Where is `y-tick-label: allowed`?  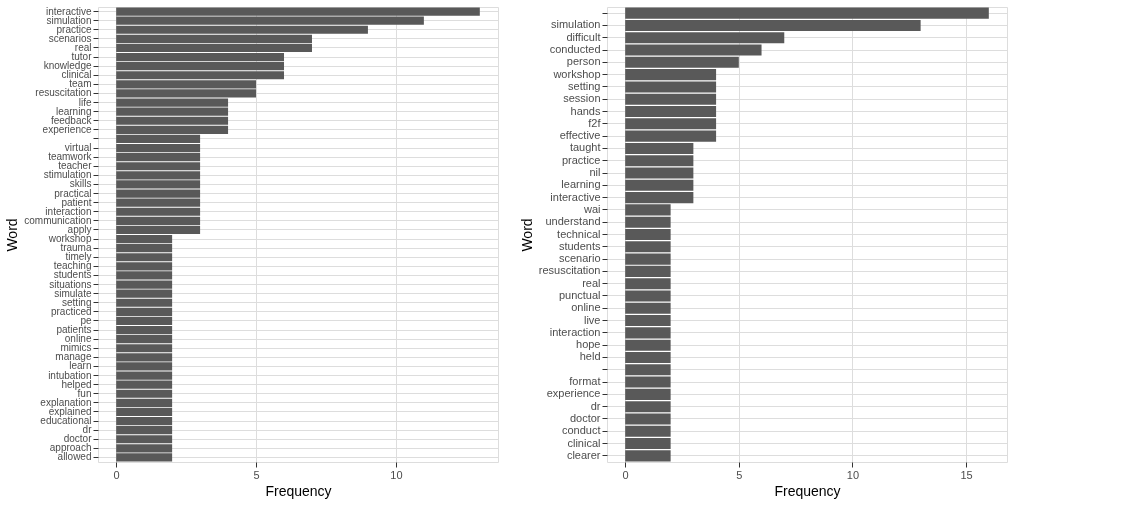 y-tick-label: allowed is located at coordinates (74, 457).